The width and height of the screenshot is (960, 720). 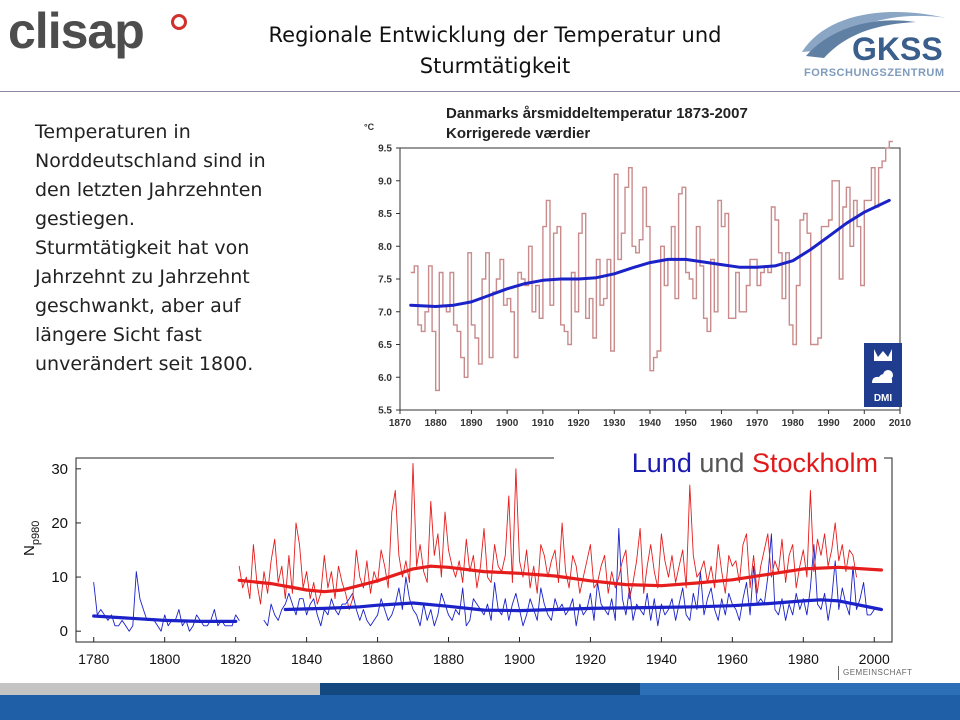 I want to click on storm-chart-title: Lund und Stockholm, so click(x=719, y=463).